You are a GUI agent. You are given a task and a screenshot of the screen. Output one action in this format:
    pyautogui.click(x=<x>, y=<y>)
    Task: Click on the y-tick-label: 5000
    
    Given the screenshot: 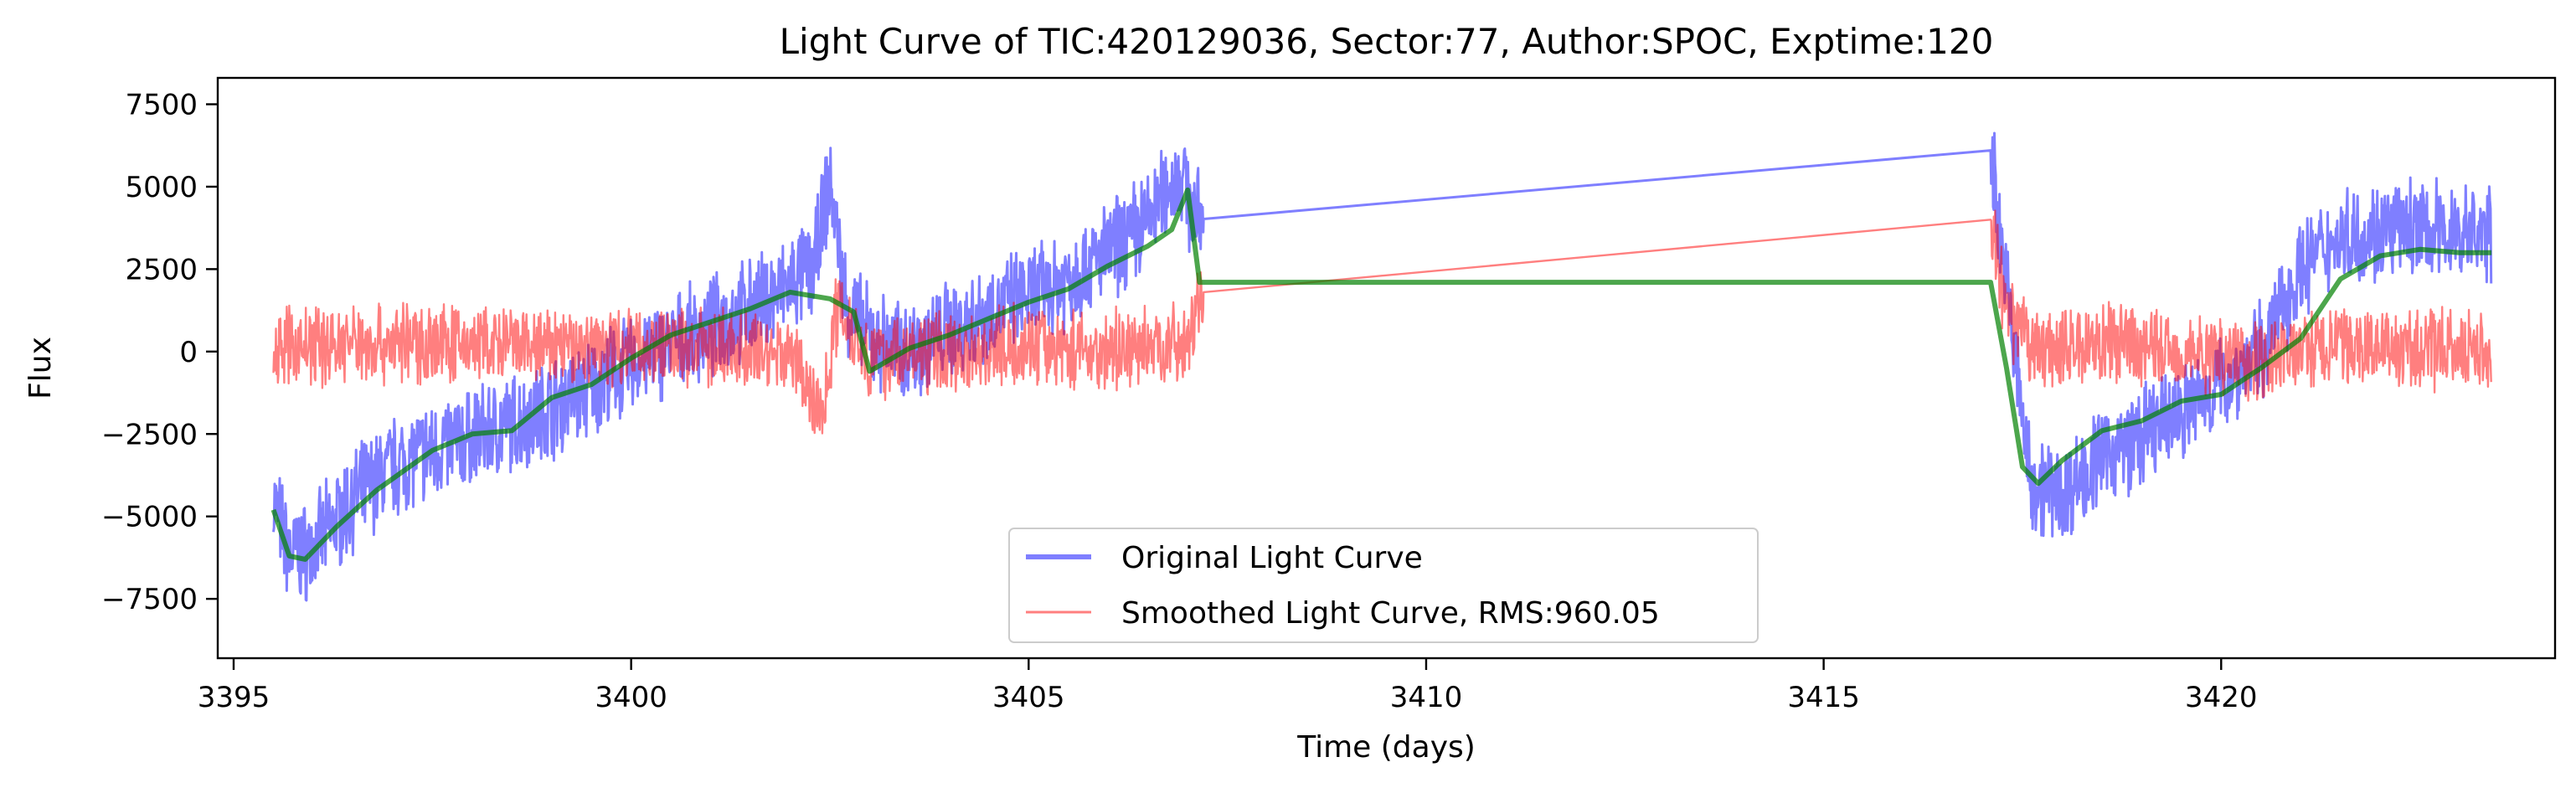 What is the action you would take?
    pyautogui.click(x=161, y=187)
    